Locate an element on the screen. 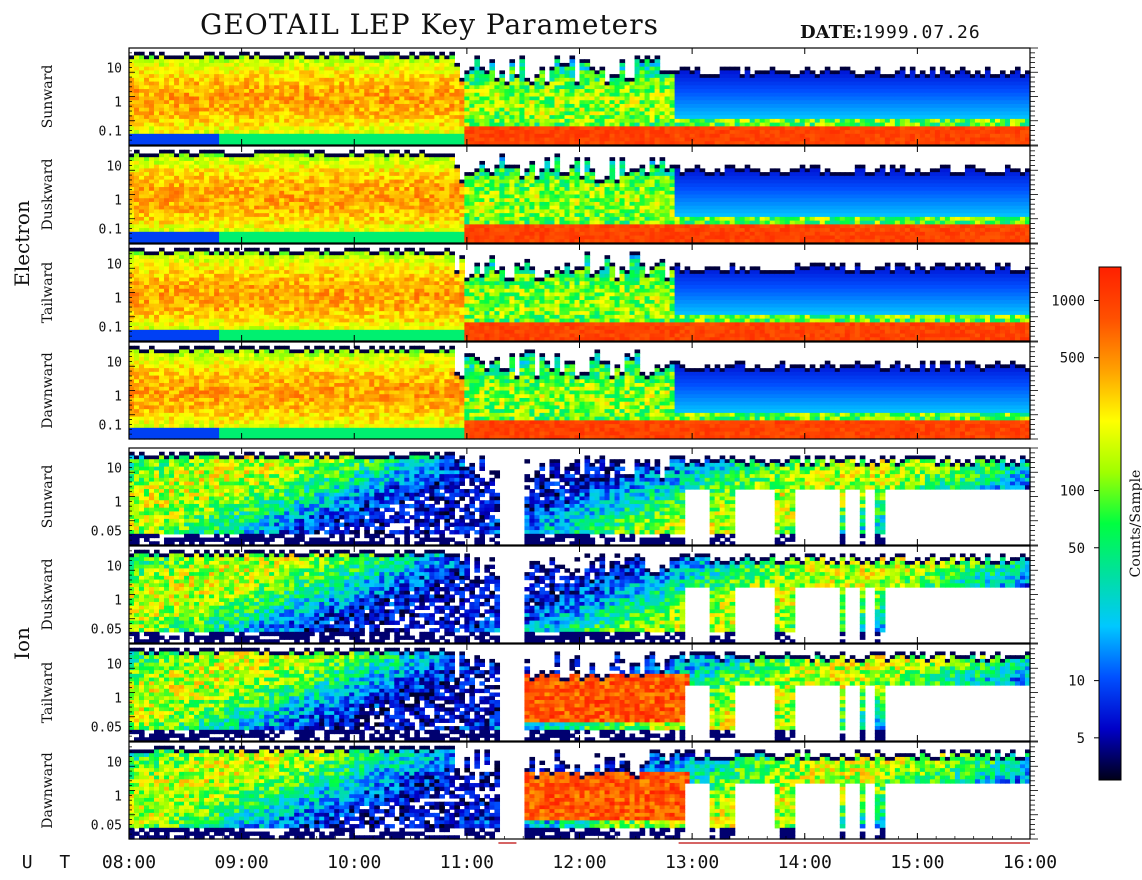 This screenshot has height=880, width=1142. colorbar is located at coordinates (1110, 523).